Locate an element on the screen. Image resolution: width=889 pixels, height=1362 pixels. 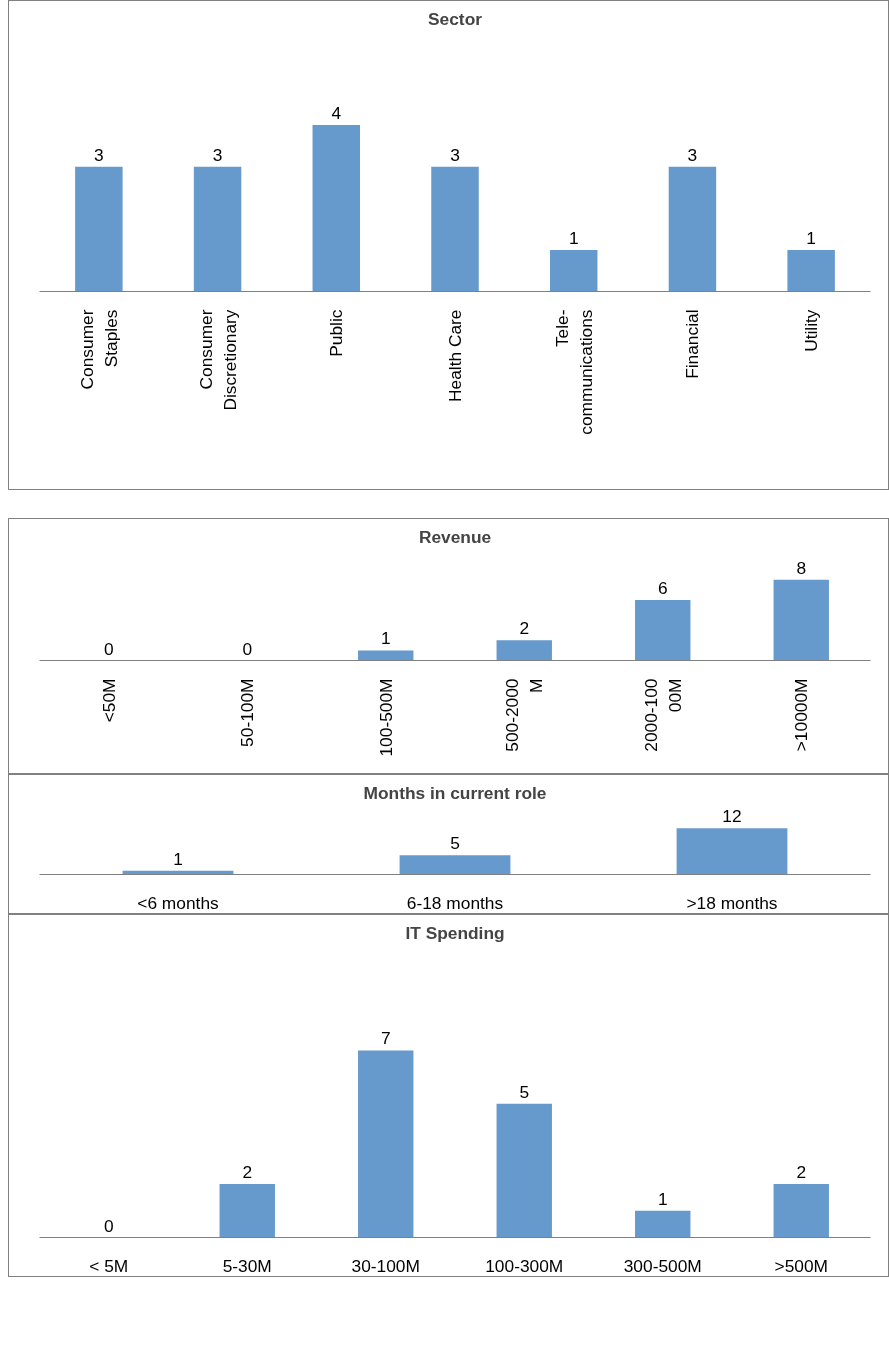
x-tick-label: 5-30M is located at coordinates (247, 1265).